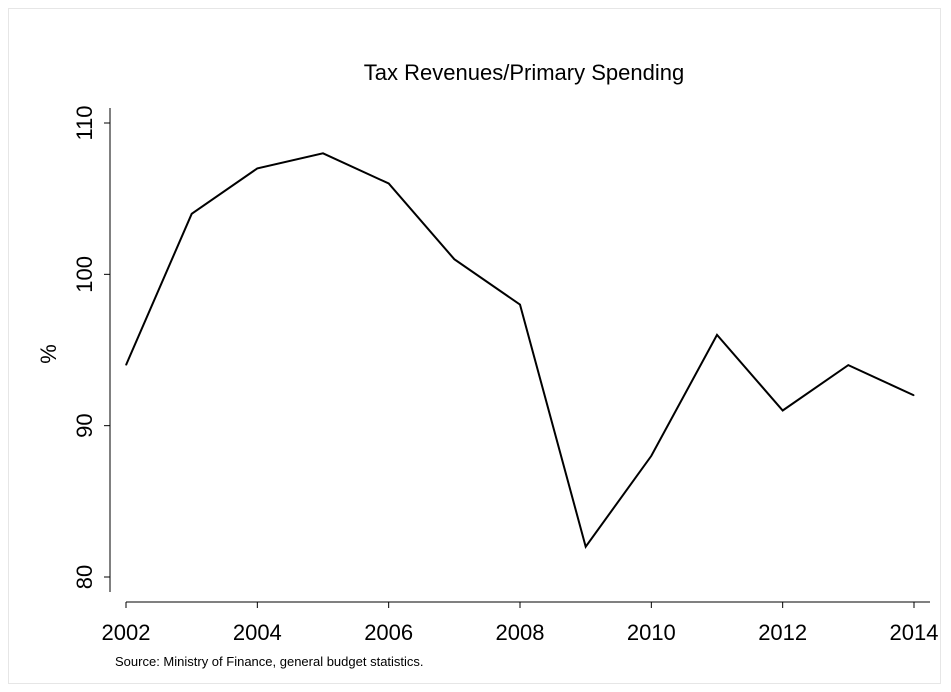 This screenshot has height=692, width=951. Describe the element at coordinates (84, 274) in the screenshot. I see `y-tick-label: 100` at that location.